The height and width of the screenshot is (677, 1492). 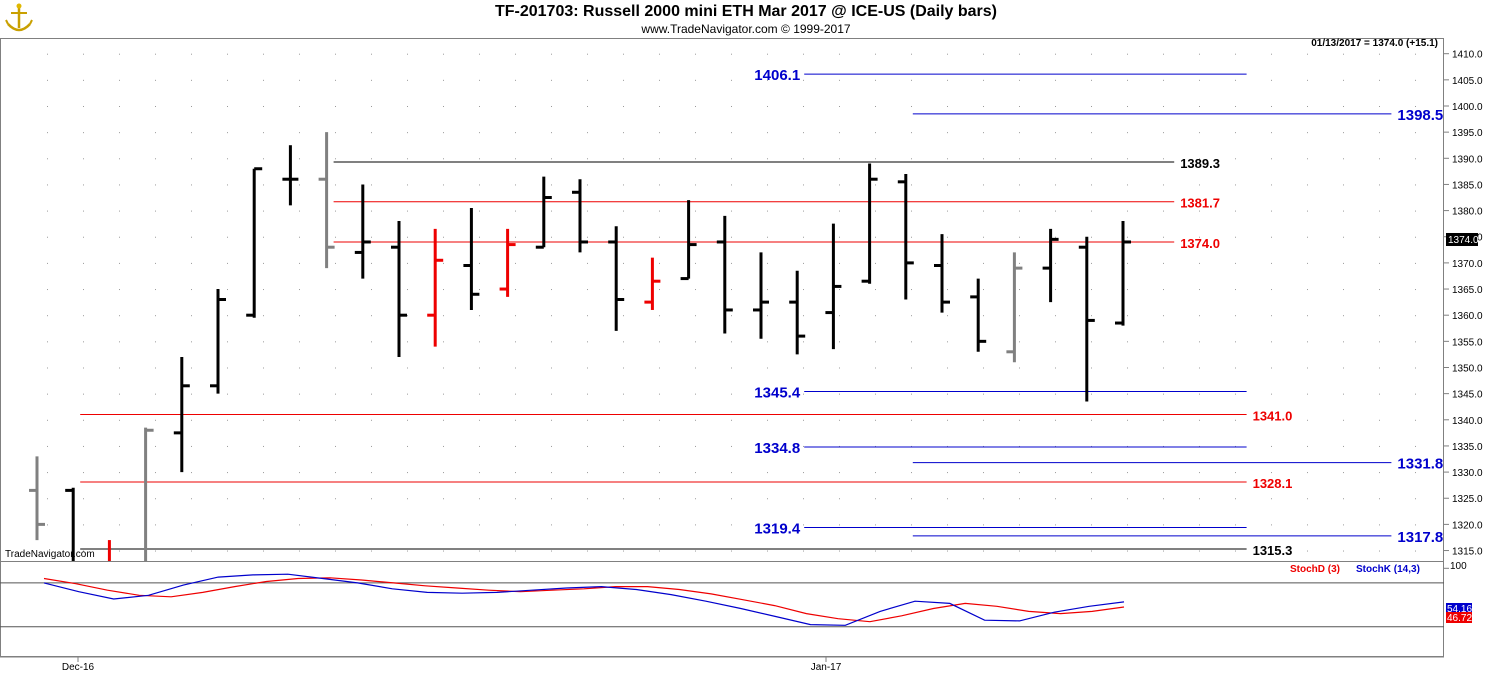 I want to click on tradenavigator-logo-icon, so click(x=19, y=18).